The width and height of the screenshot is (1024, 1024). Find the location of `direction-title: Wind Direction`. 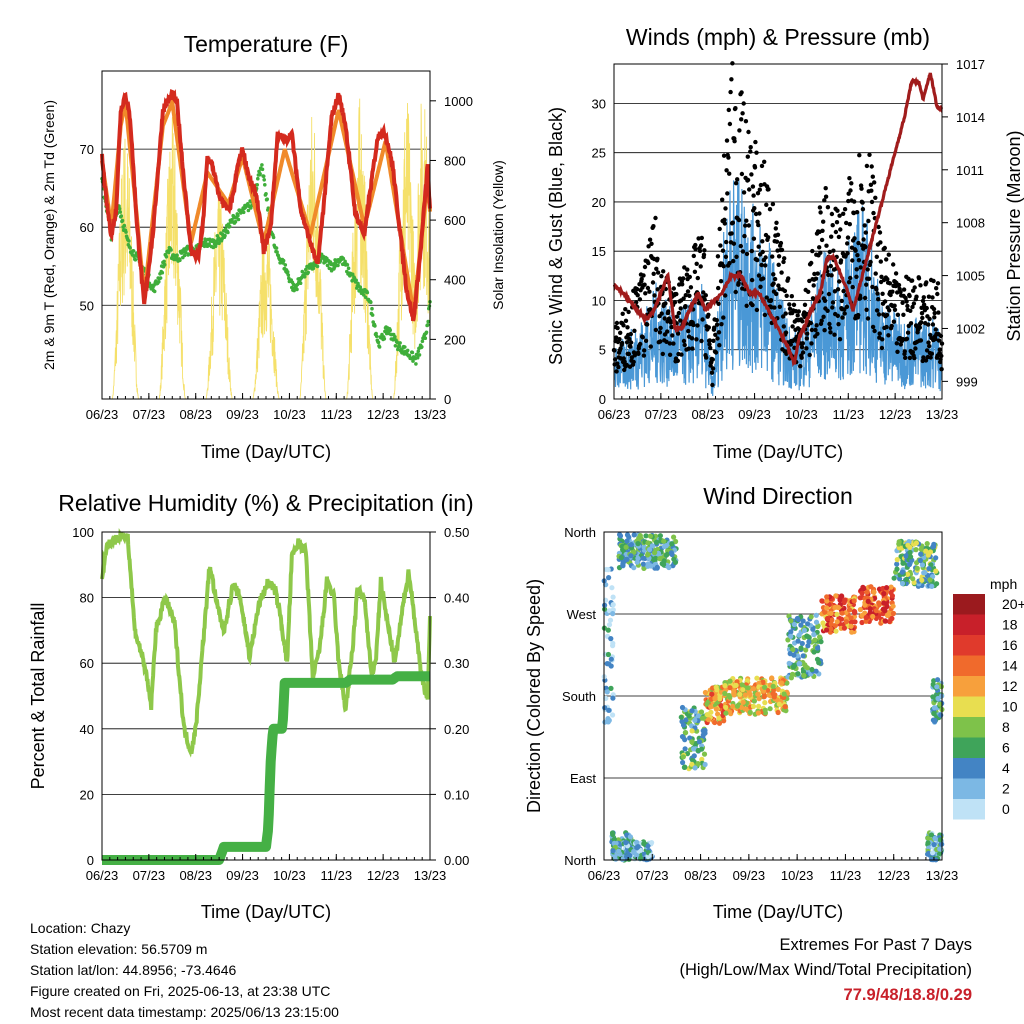

direction-title: Wind Direction is located at coordinates (778, 496).